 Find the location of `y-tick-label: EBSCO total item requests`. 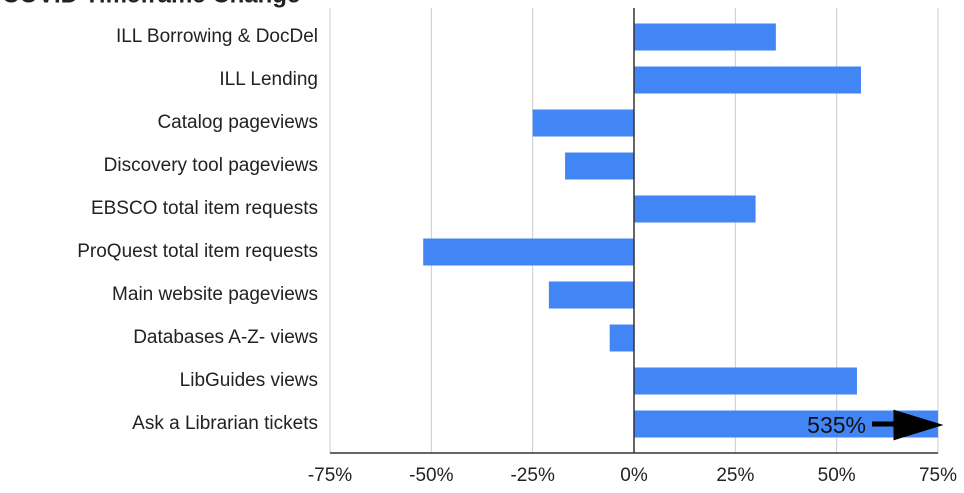

y-tick-label: EBSCO total item requests is located at coordinates (204, 208).